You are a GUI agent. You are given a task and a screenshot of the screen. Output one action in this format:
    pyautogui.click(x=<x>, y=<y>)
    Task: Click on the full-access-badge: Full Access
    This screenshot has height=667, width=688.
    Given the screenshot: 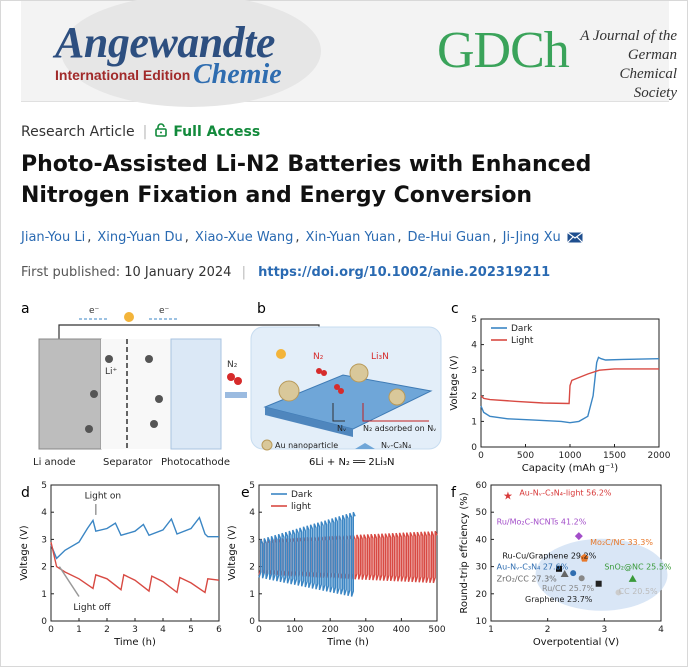 What is the action you would take?
    pyautogui.click(x=217, y=132)
    